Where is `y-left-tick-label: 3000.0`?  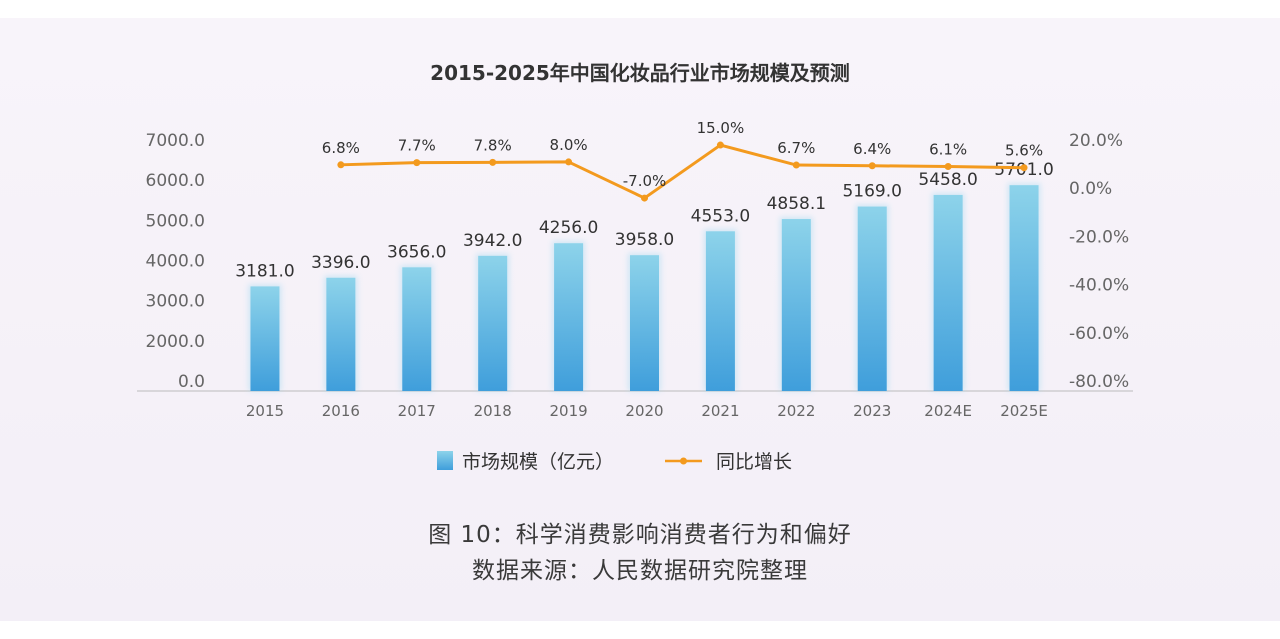
y-left-tick-label: 3000.0 is located at coordinates (175, 302).